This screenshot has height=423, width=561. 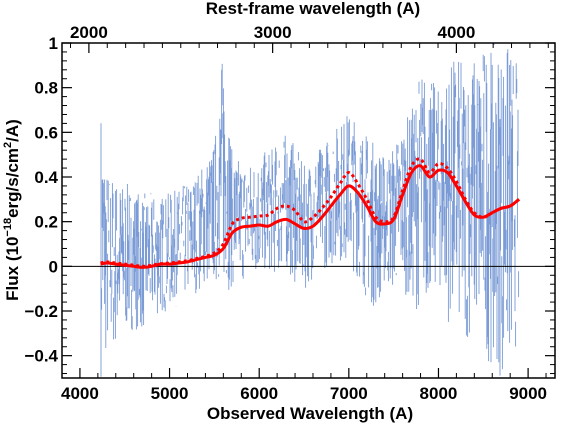 I want to click on top-tick-label: 3000, so click(x=273, y=32).